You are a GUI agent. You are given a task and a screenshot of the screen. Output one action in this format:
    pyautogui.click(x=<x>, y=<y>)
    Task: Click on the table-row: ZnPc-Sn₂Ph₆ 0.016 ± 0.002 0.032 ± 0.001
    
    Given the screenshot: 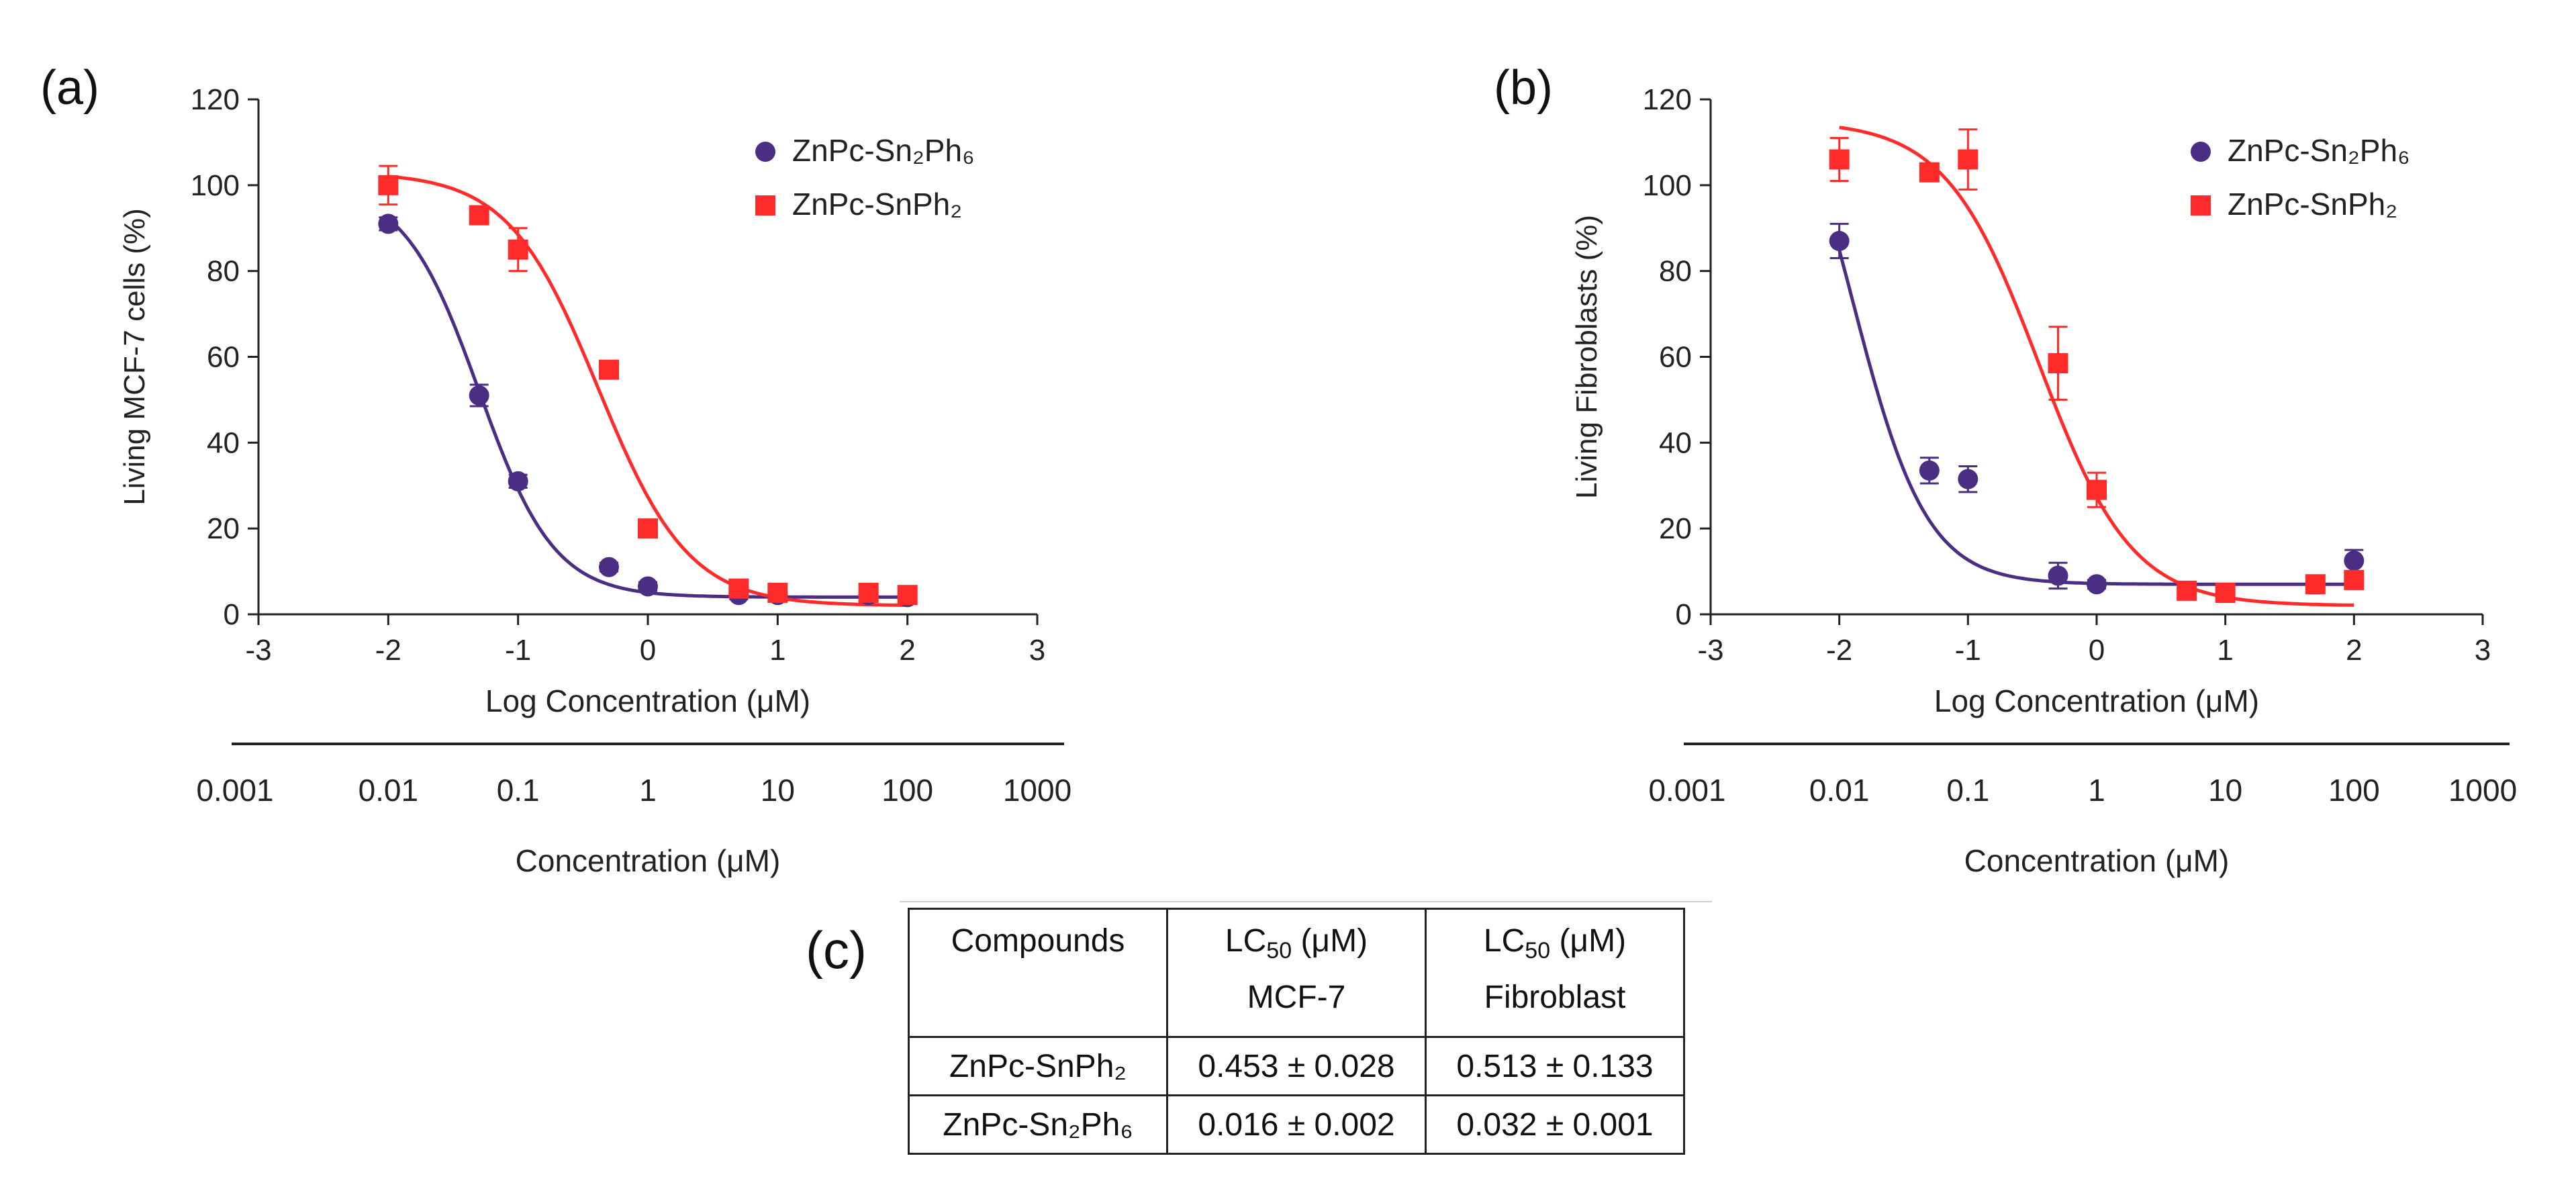 What is the action you would take?
    pyautogui.click(x=1296, y=1124)
    